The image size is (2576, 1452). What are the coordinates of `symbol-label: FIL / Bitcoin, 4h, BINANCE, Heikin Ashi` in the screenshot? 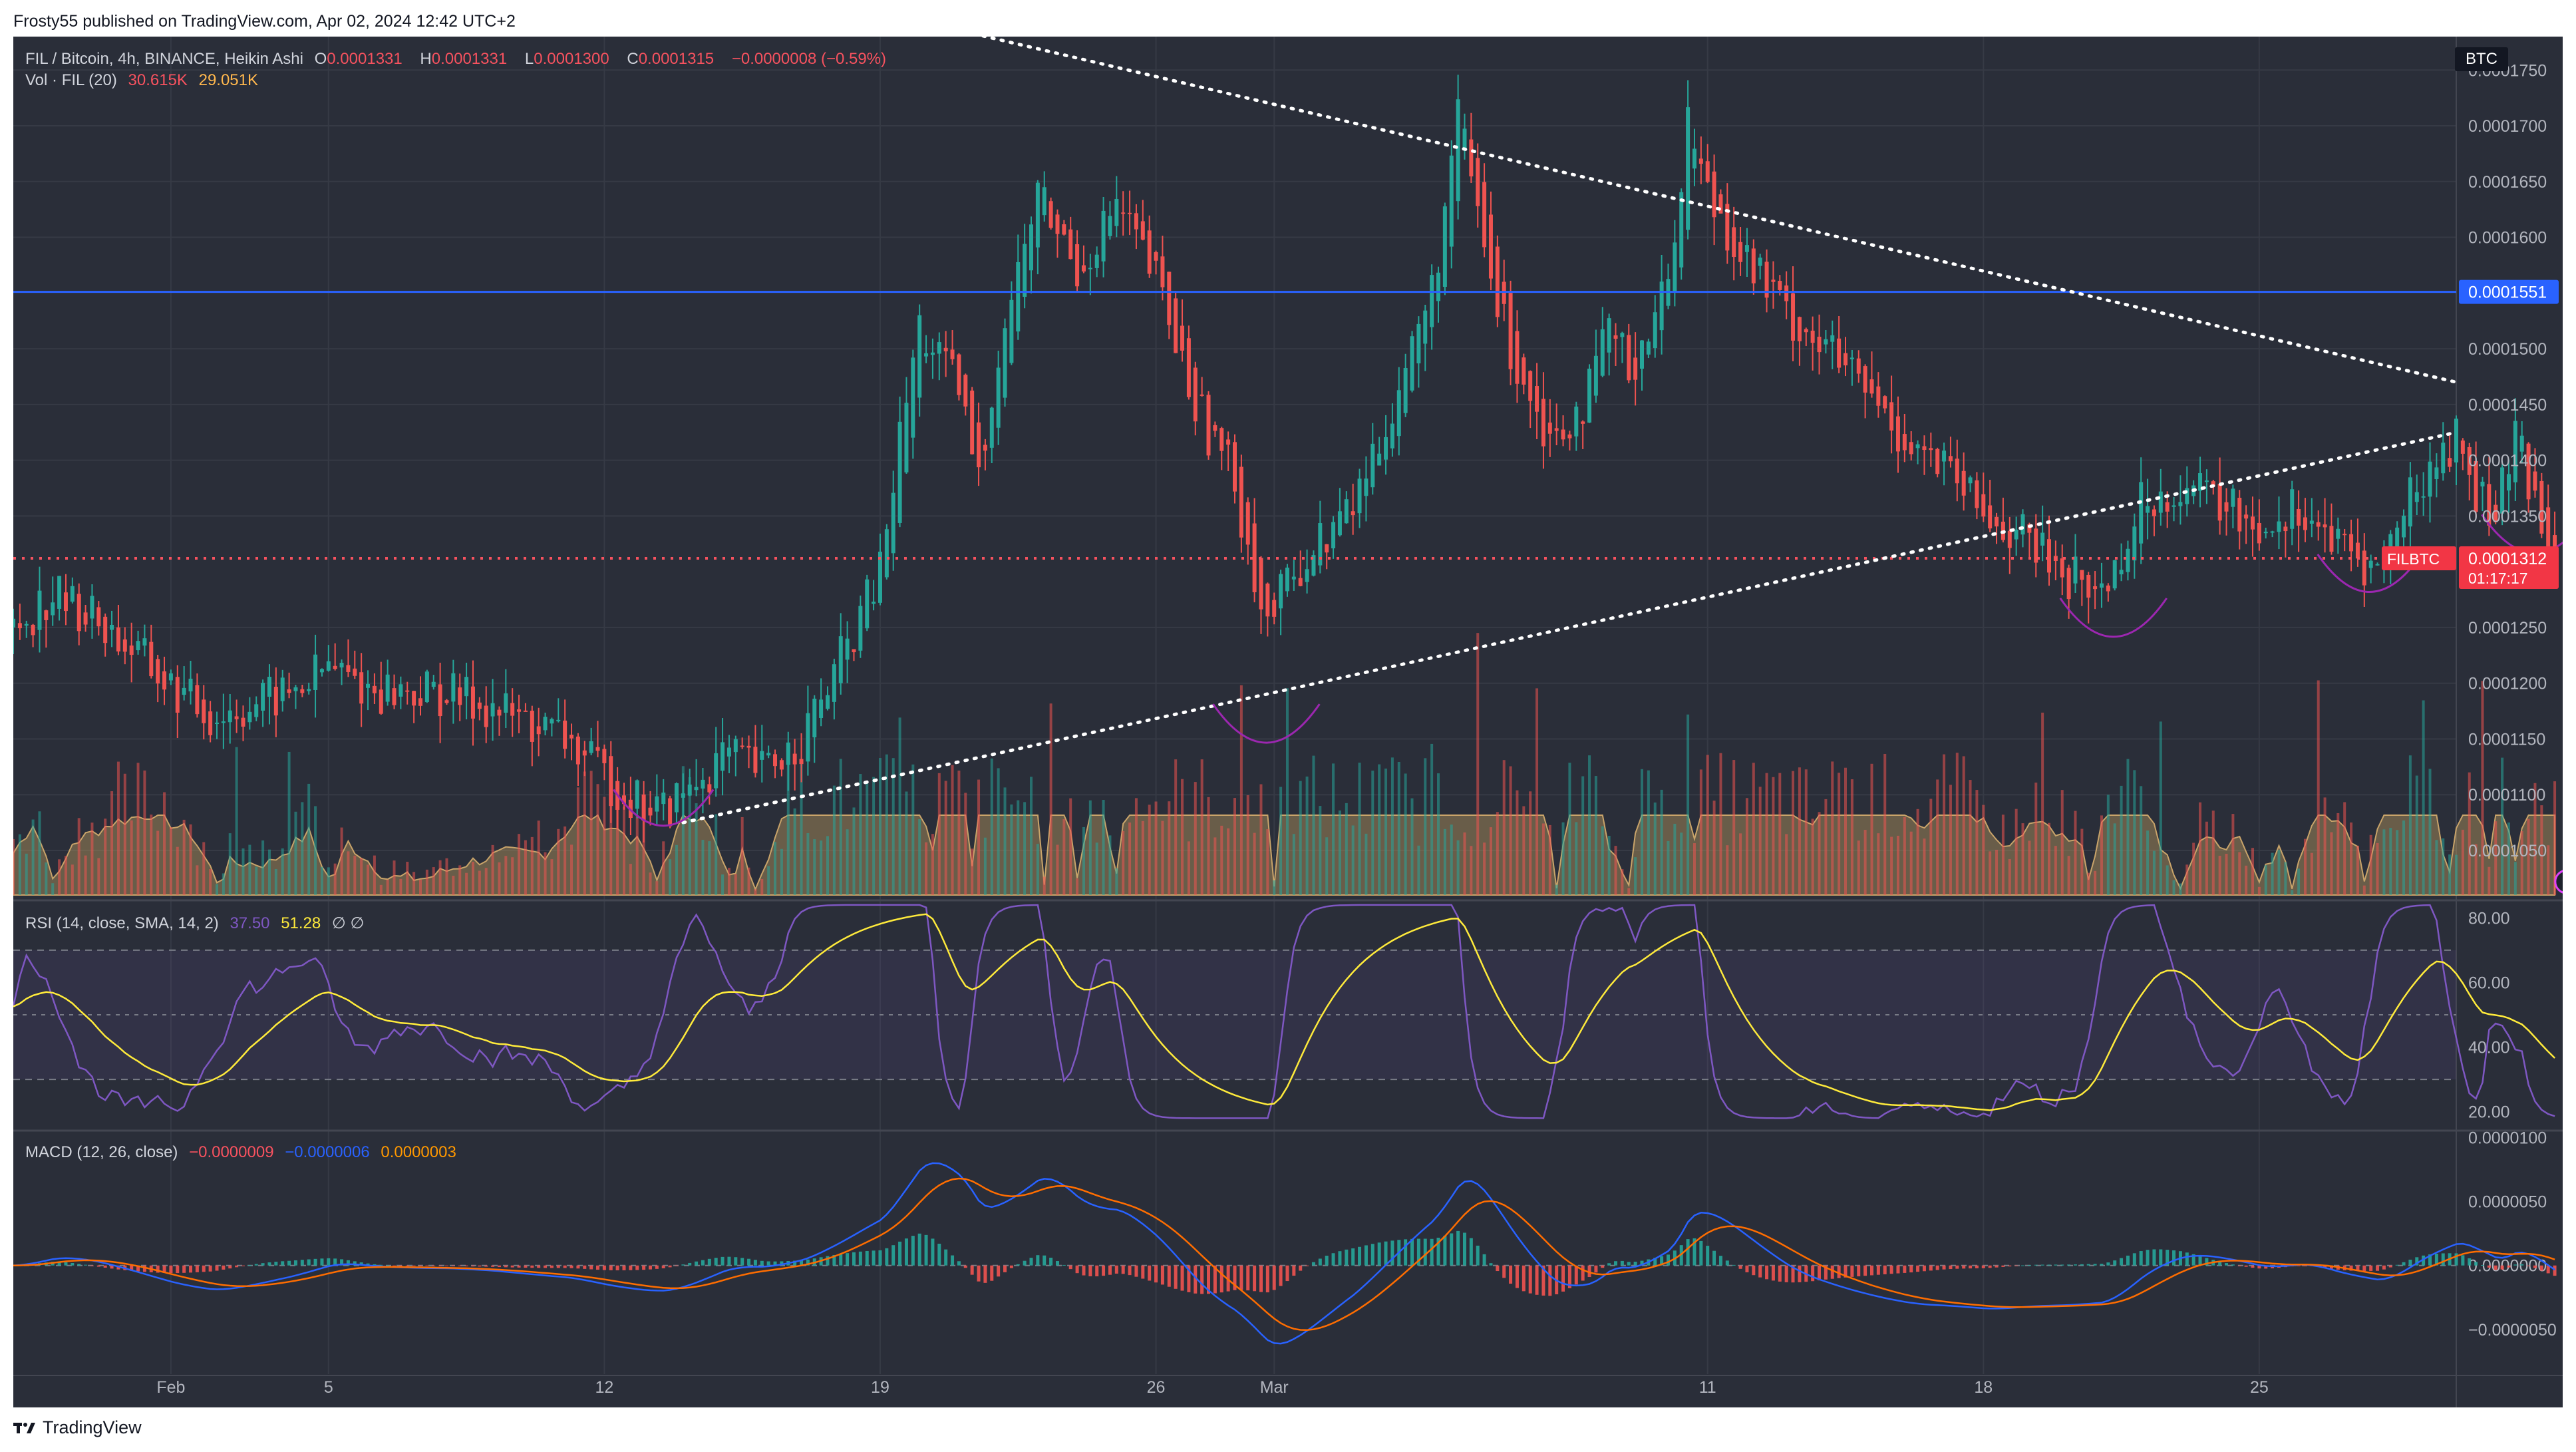 It's located at (164, 59).